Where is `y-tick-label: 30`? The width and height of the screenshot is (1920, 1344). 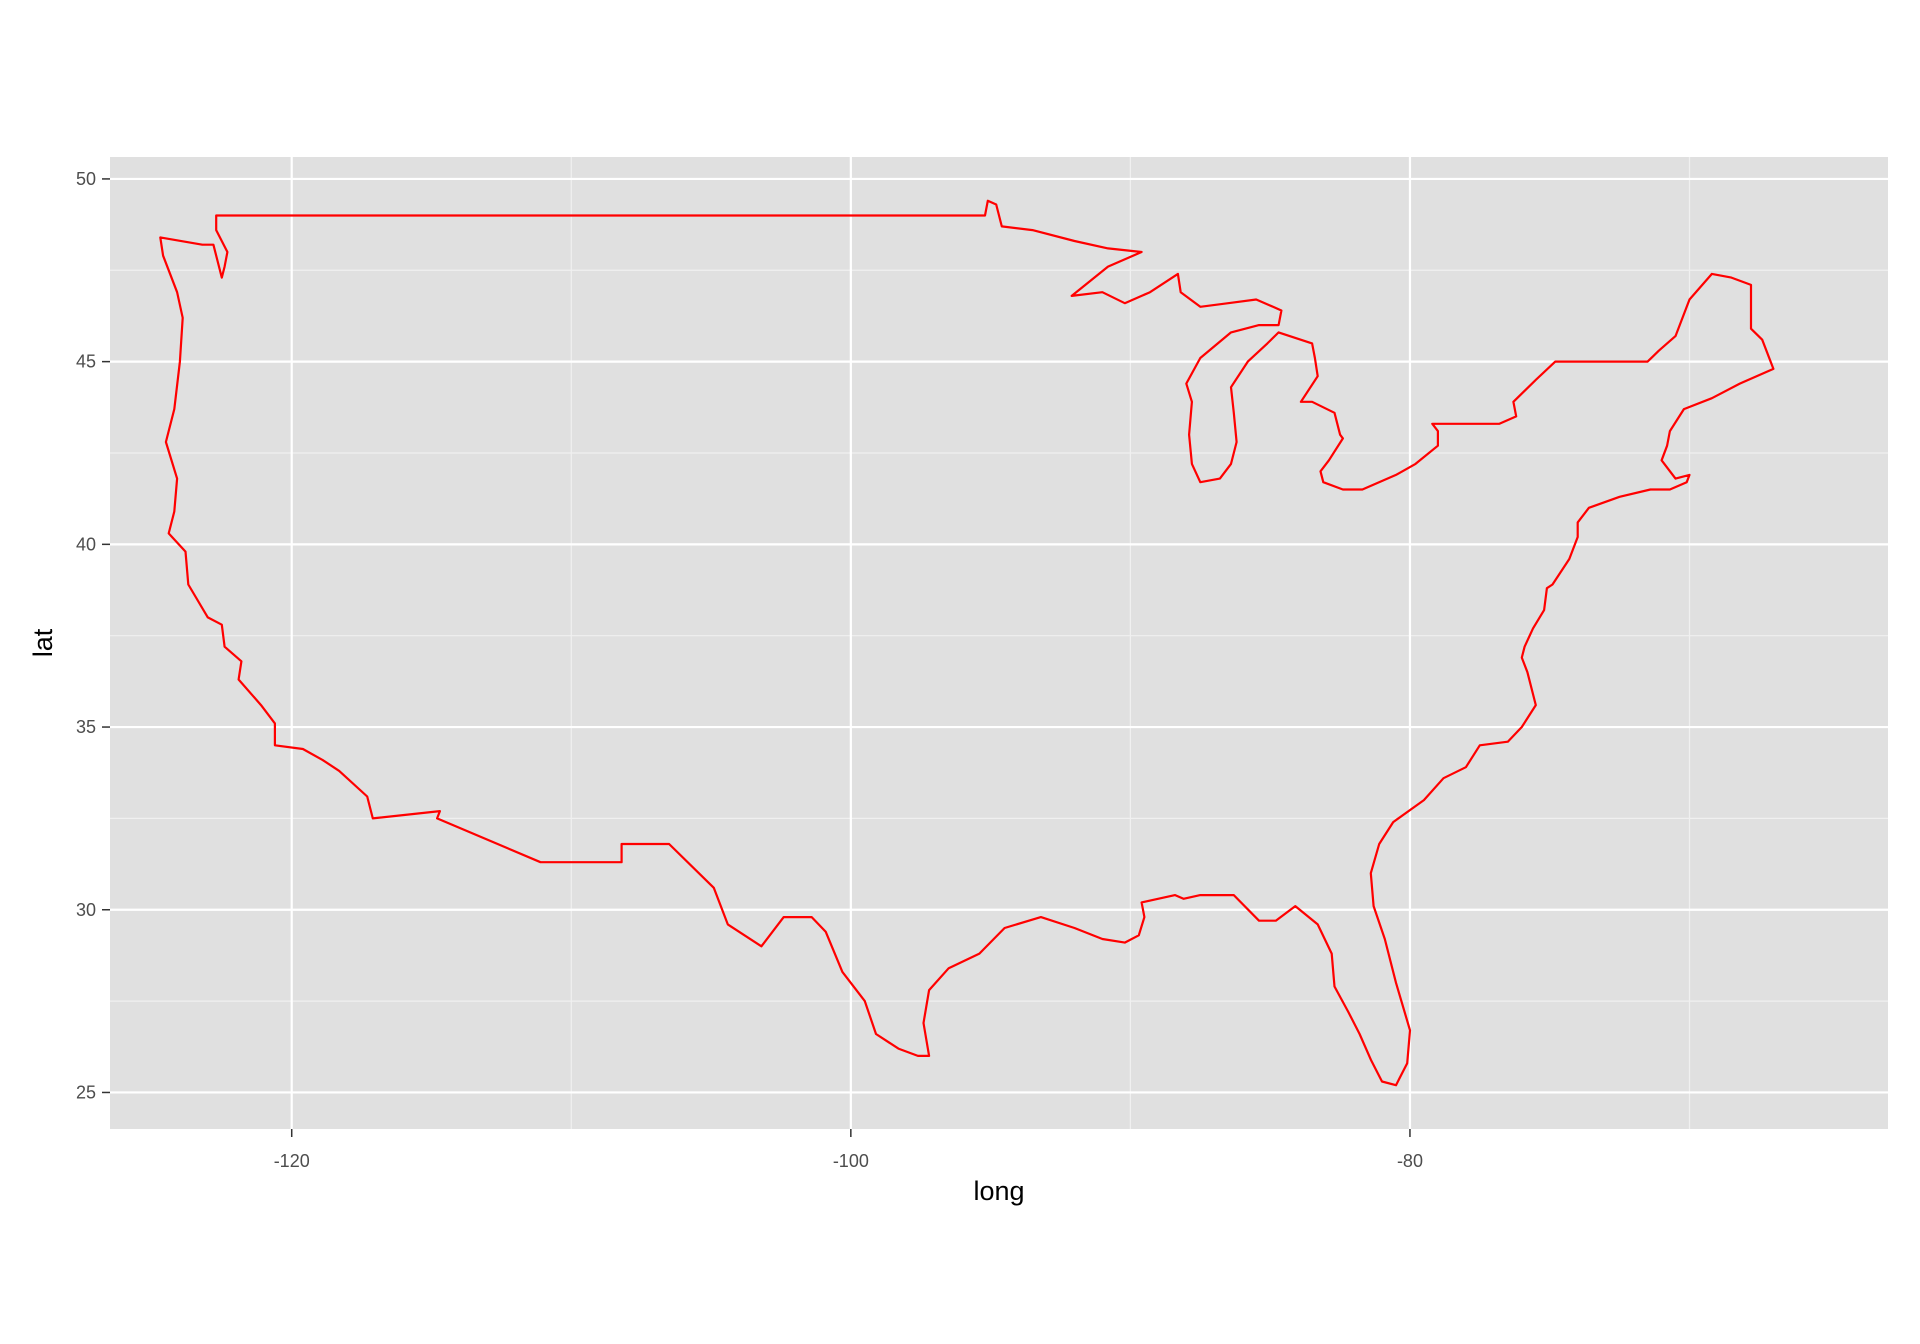
y-tick-label: 30 is located at coordinates (86, 910).